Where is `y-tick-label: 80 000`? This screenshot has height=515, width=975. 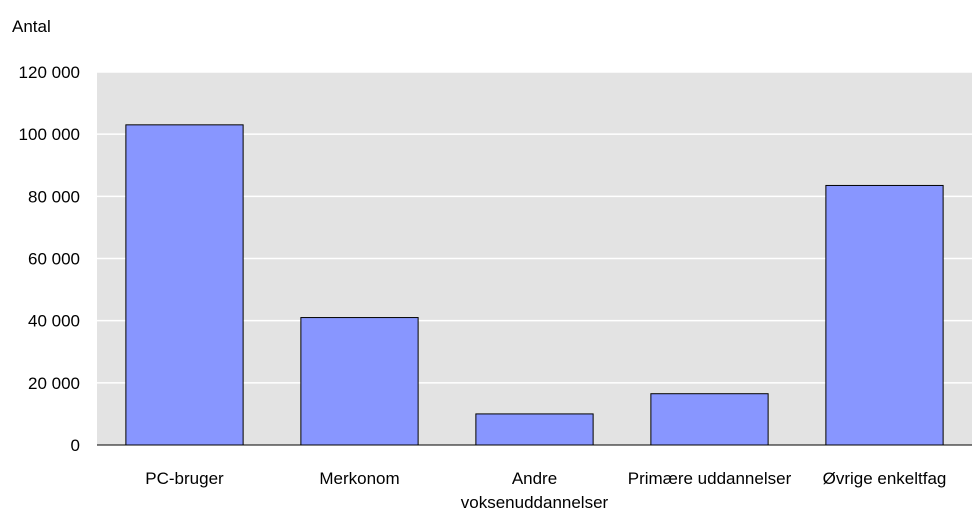 y-tick-label: 80 000 is located at coordinates (54, 196).